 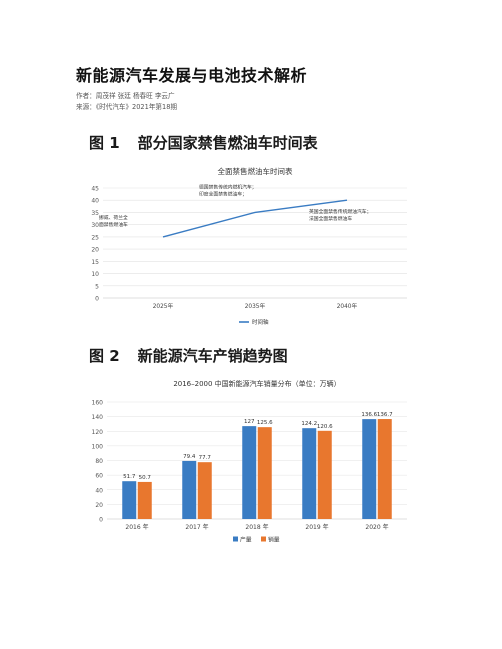 What do you see at coordinates (98, 432) in the screenshot?
I see `y-tick-label: 120` at bounding box center [98, 432].